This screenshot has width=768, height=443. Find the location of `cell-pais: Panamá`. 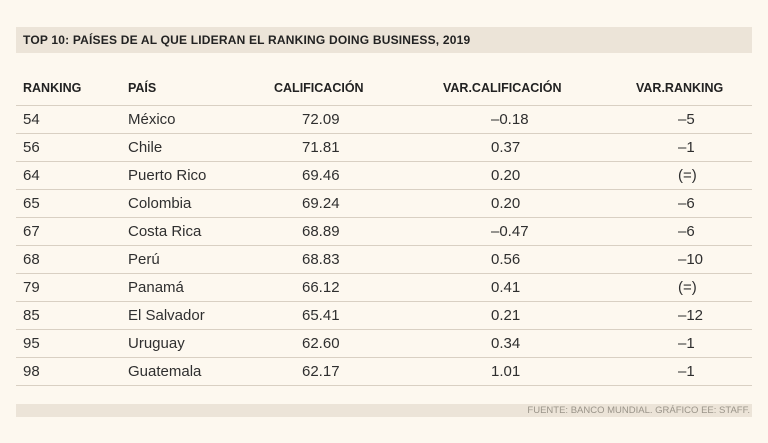

cell-pais: Panamá is located at coordinates (156, 287).